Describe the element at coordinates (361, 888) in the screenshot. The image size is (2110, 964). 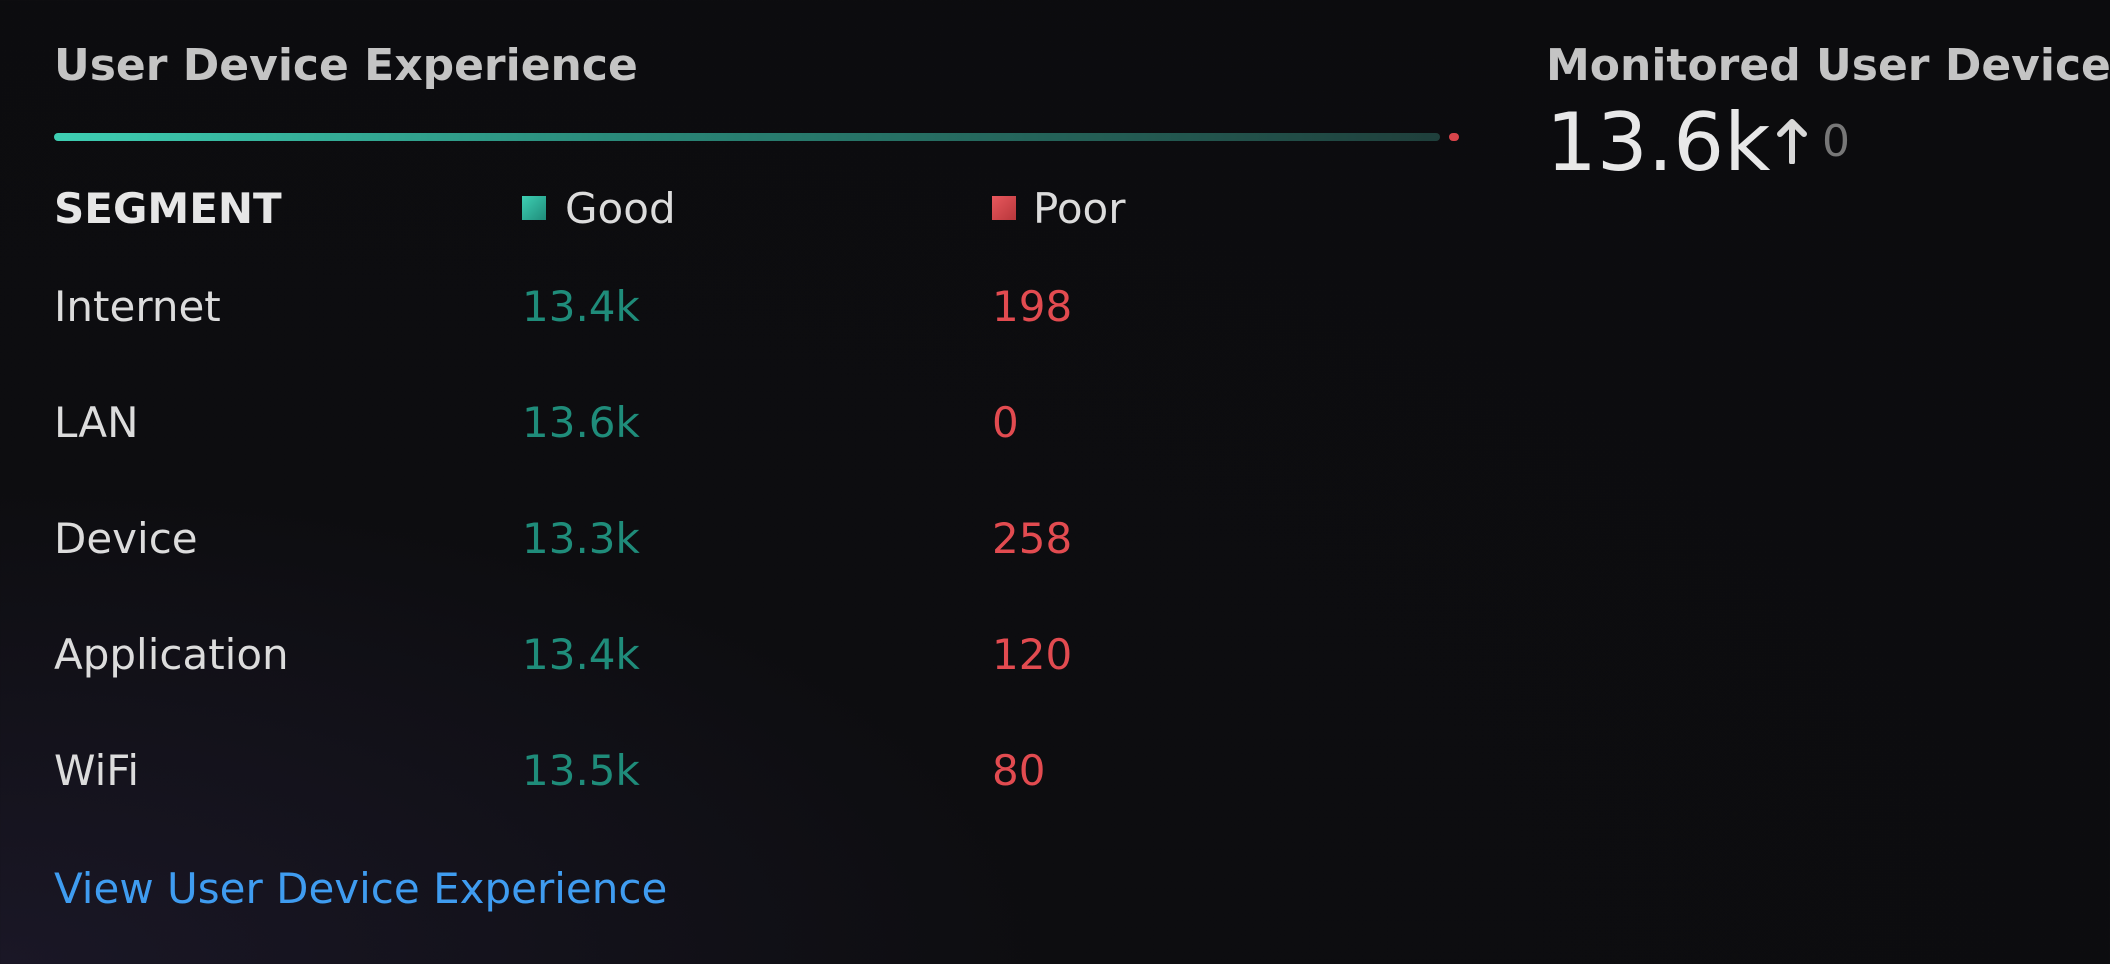
I see `view-link: View User Device Experience` at that location.